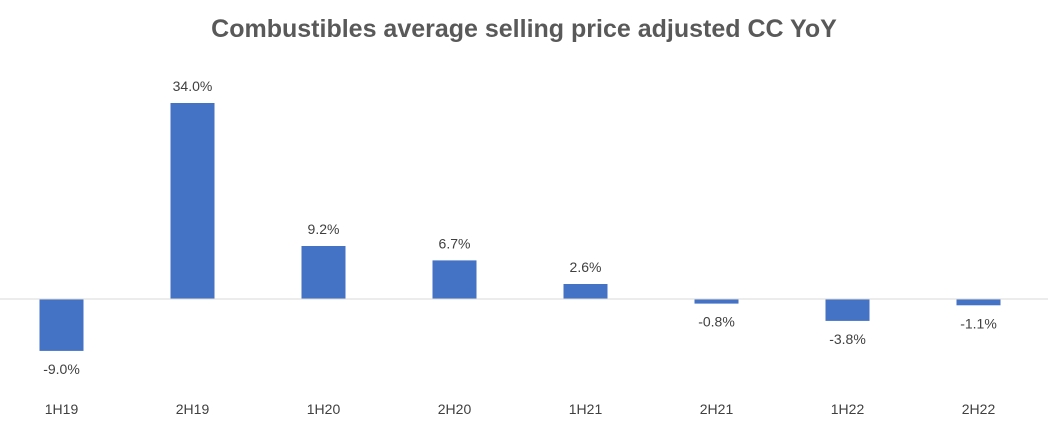  I want to click on category-labels-group: 1H19 2H19 1H20 2H20 1H21 2H21 1H22 2H22, so click(520, 409).